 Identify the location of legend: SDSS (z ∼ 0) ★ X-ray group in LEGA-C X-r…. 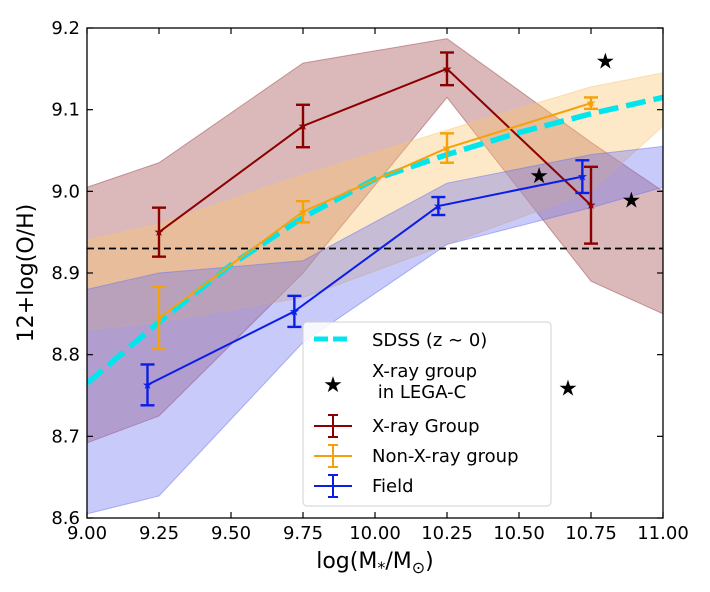
(427, 414).